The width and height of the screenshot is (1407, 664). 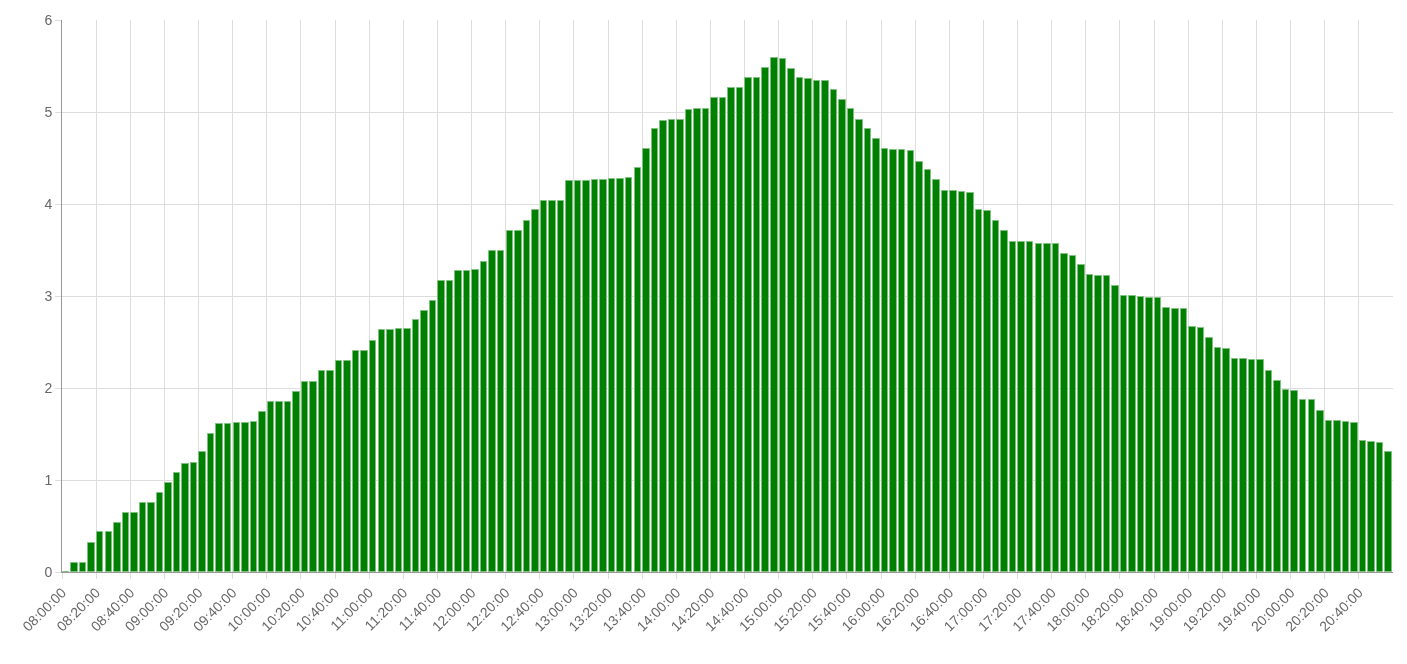 I want to click on y-tick-label: 1, so click(x=48, y=479).